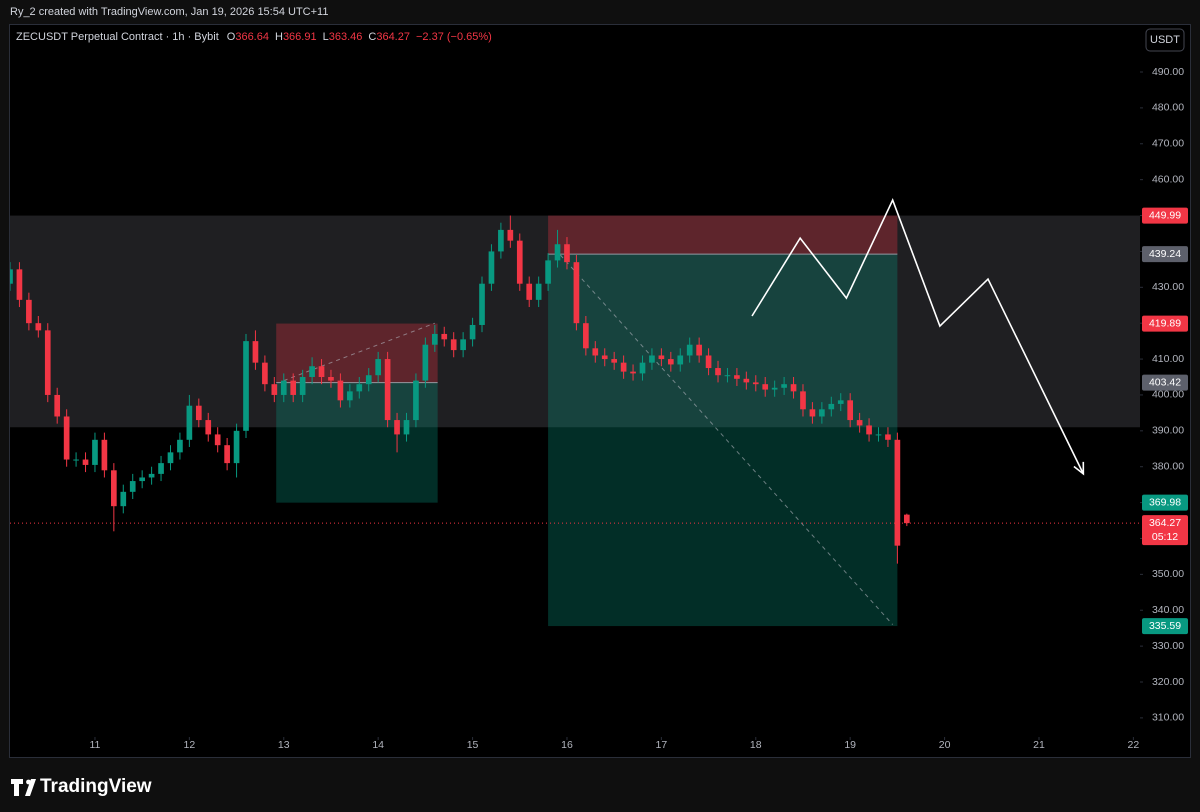 This screenshot has width=1200, height=812. I want to click on currency: USDT, so click(1165, 40).